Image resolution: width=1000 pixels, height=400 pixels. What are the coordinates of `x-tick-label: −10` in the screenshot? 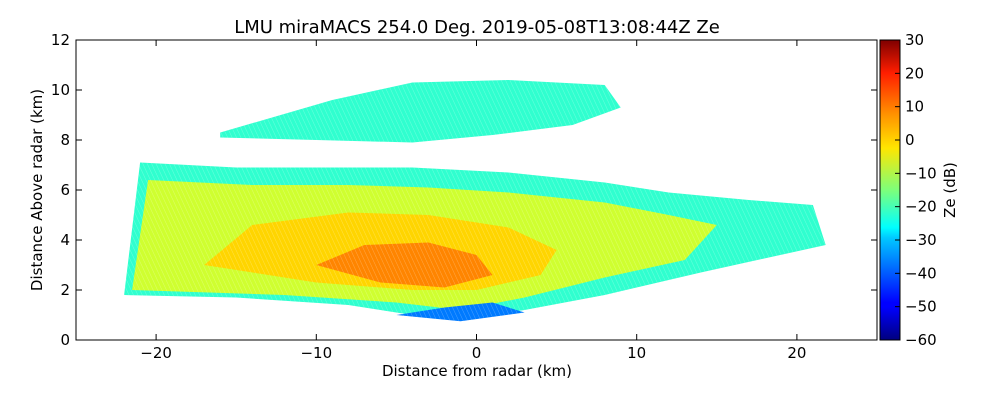 It's located at (316, 353).